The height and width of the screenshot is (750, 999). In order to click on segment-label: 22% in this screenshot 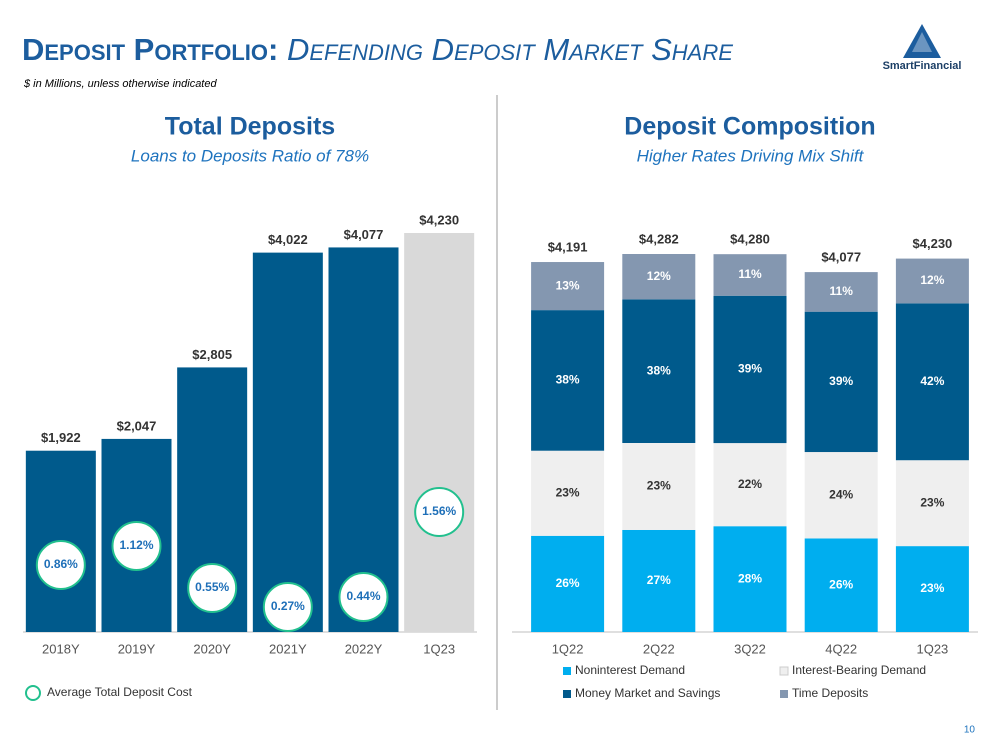, I will do `click(750, 484)`.